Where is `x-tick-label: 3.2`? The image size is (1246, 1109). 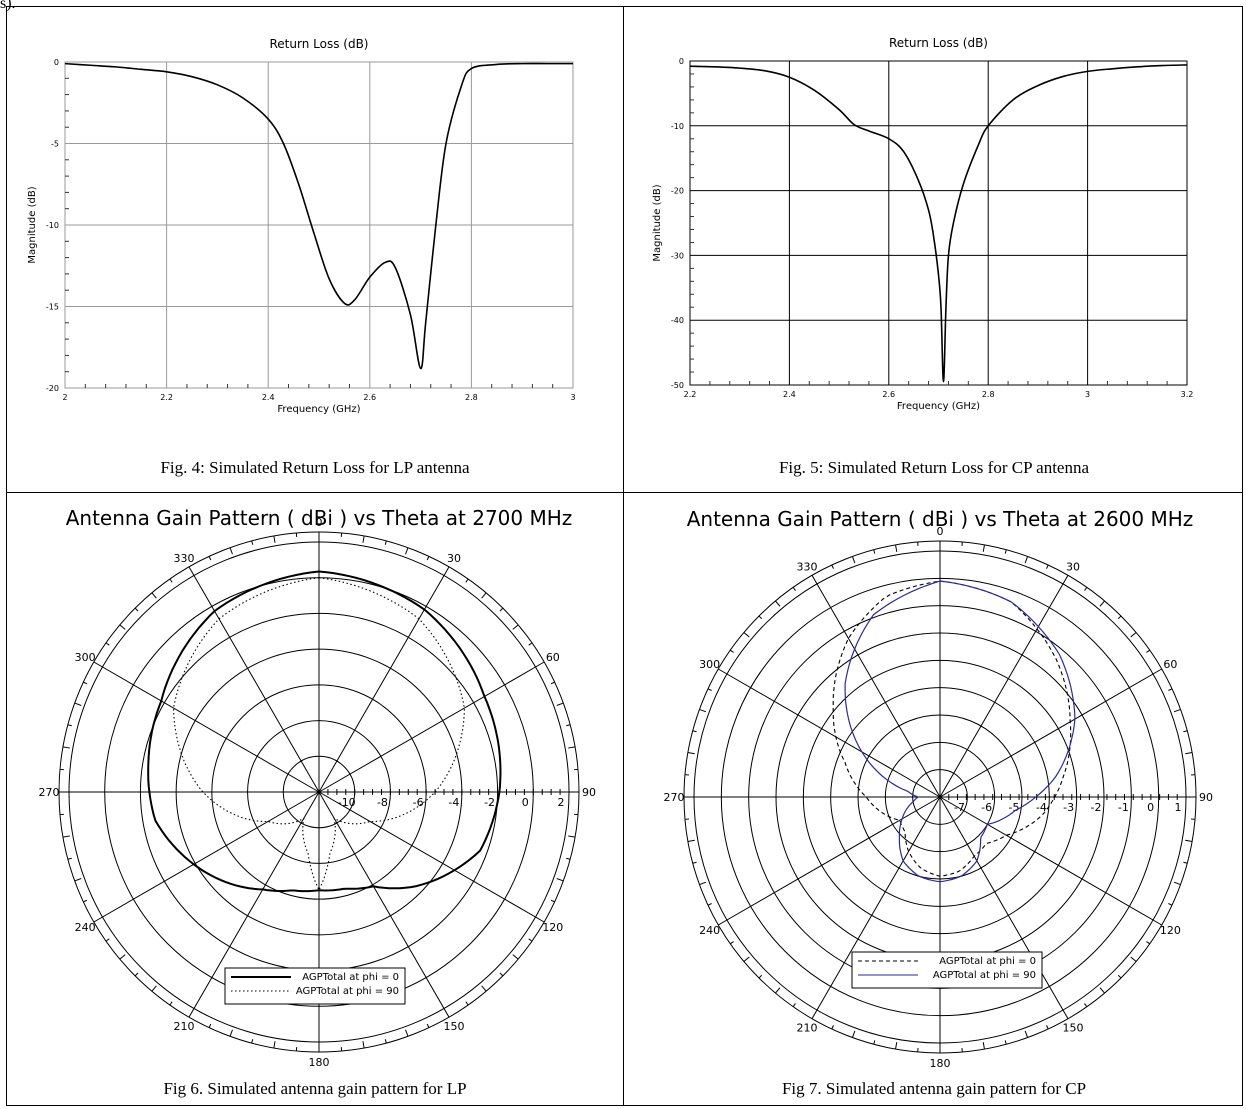 x-tick-label: 3.2 is located at coordinates (1187, 394).